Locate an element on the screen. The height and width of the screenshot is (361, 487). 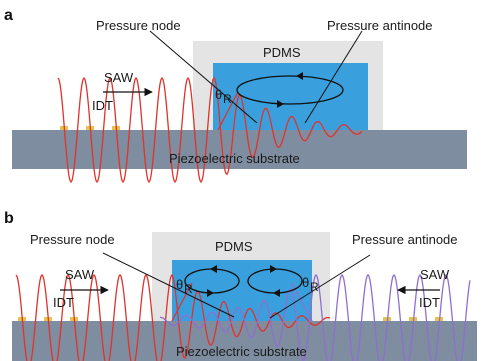
theta-label-a: θ R is located at coordinates (223, 96).